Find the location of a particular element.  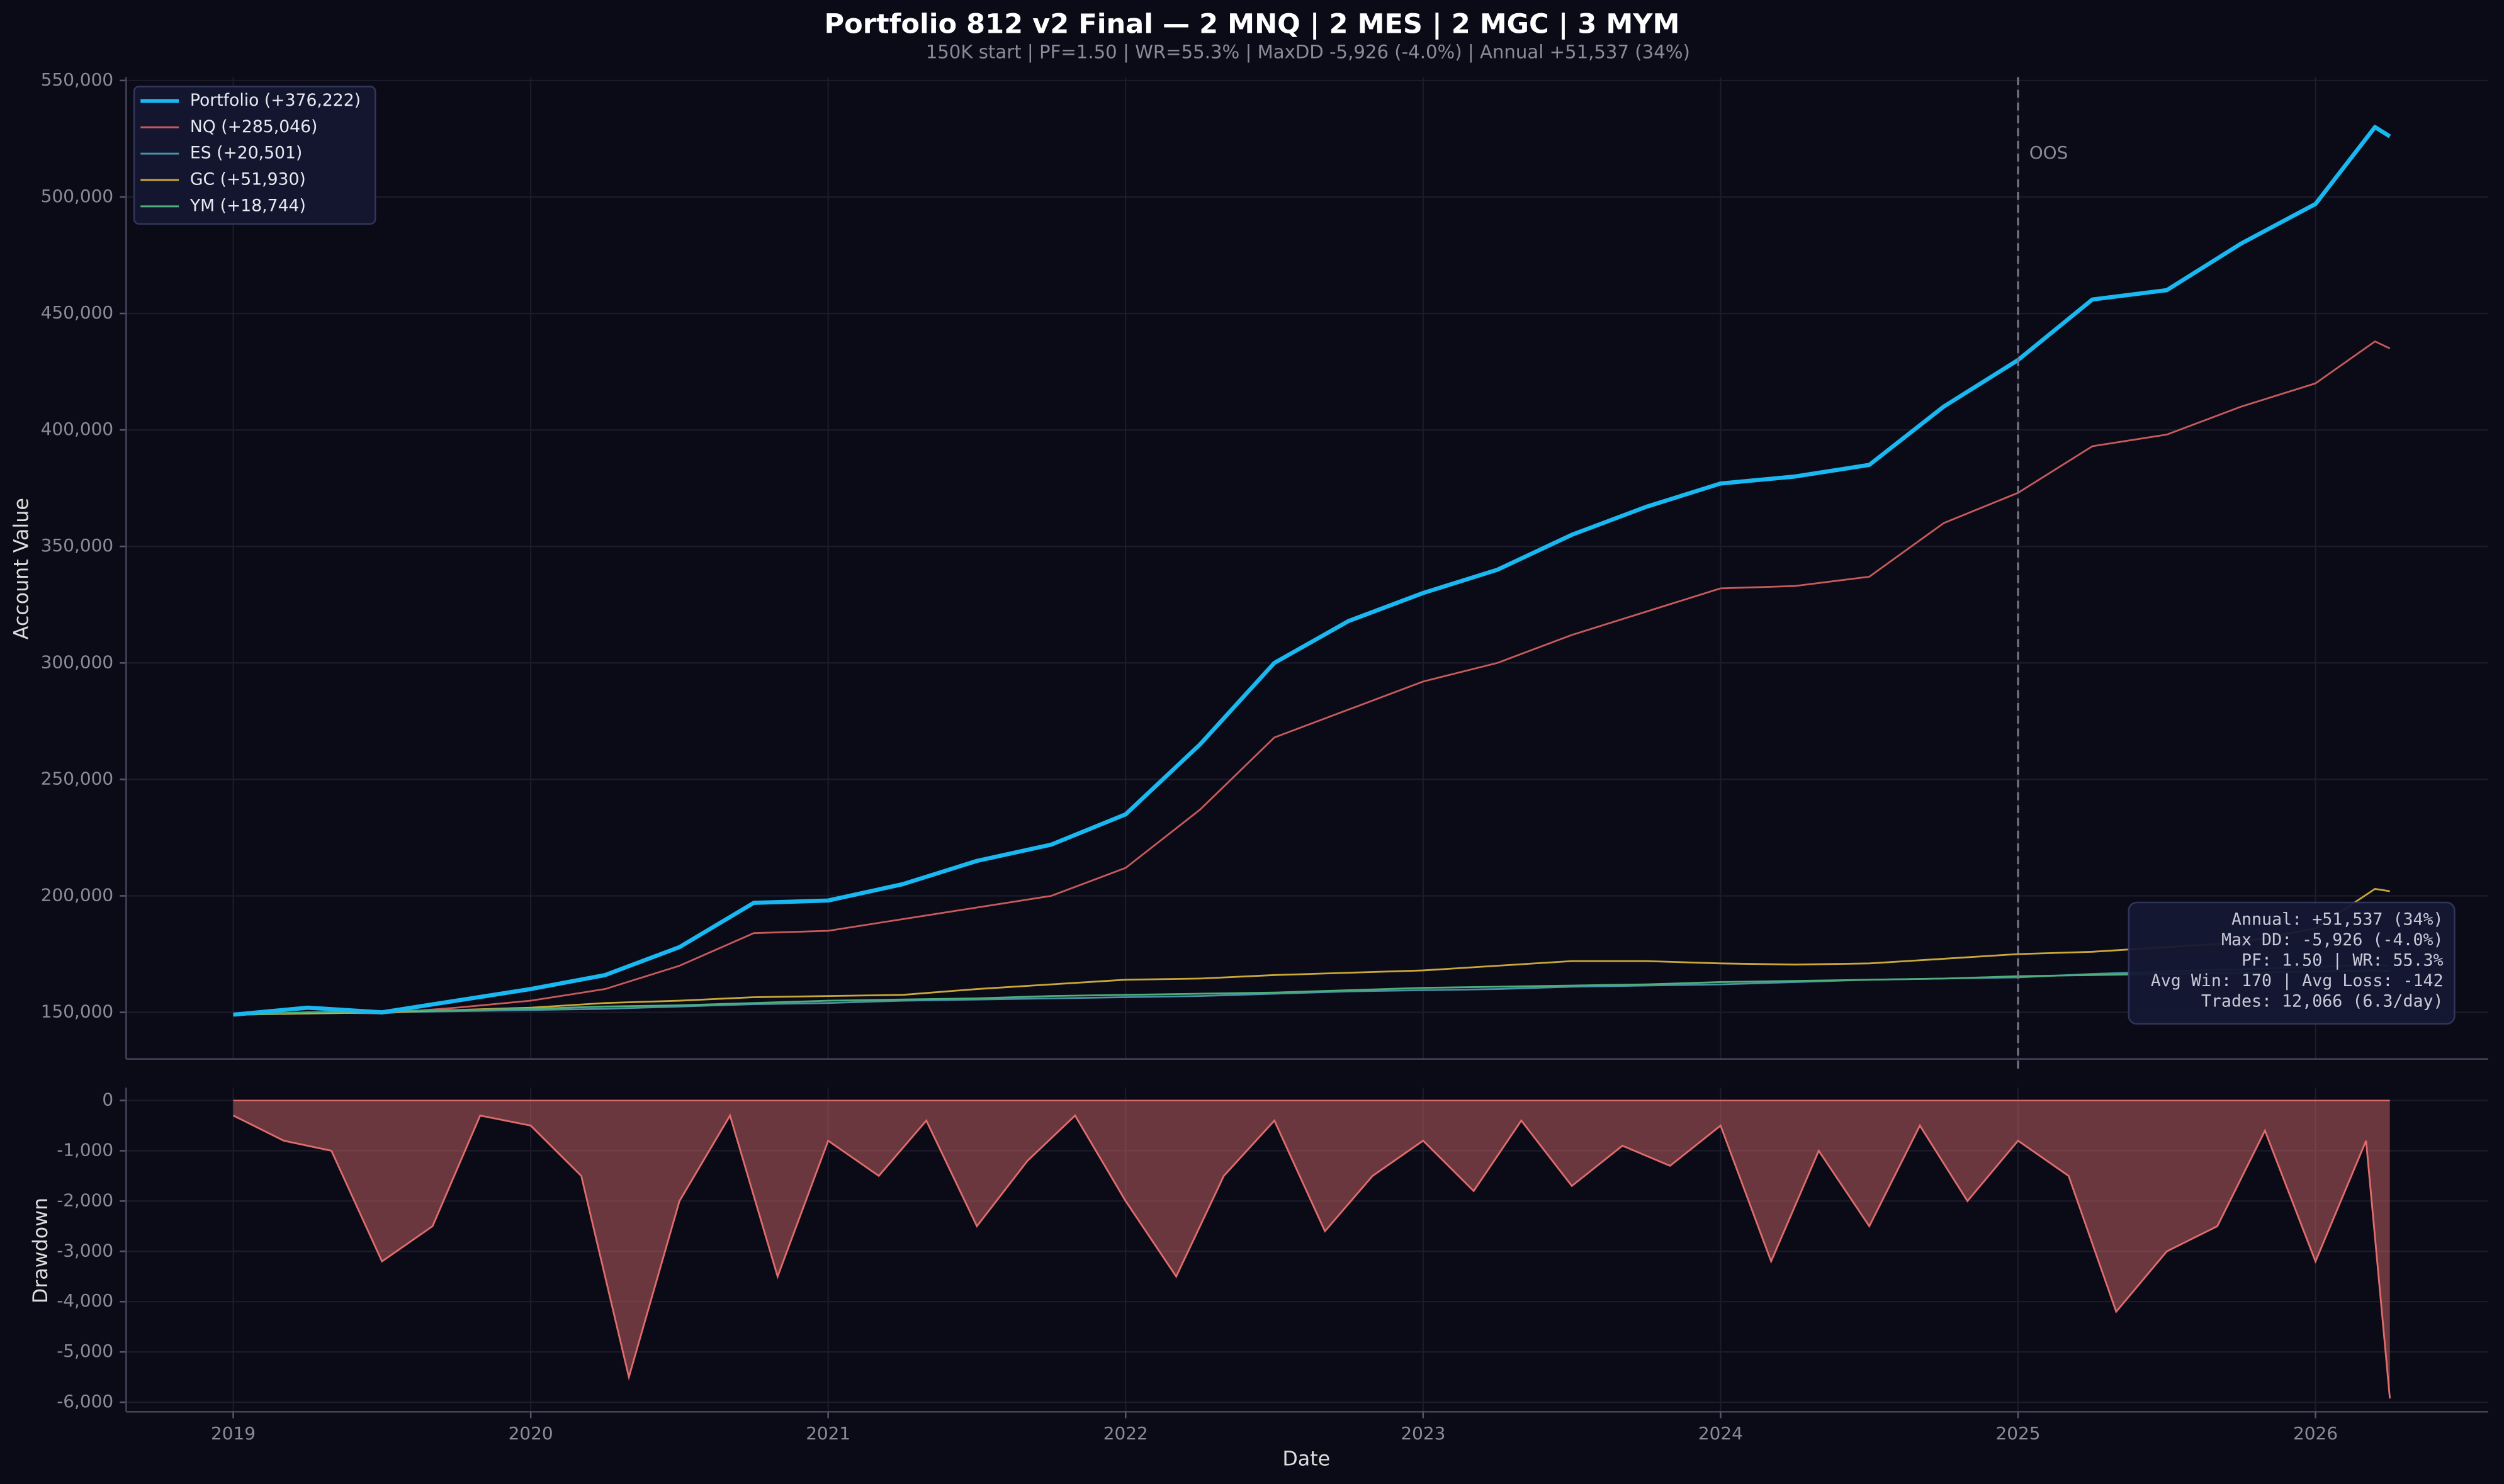

y-tick-label: 400,000 is located at coordinates (77, 429).